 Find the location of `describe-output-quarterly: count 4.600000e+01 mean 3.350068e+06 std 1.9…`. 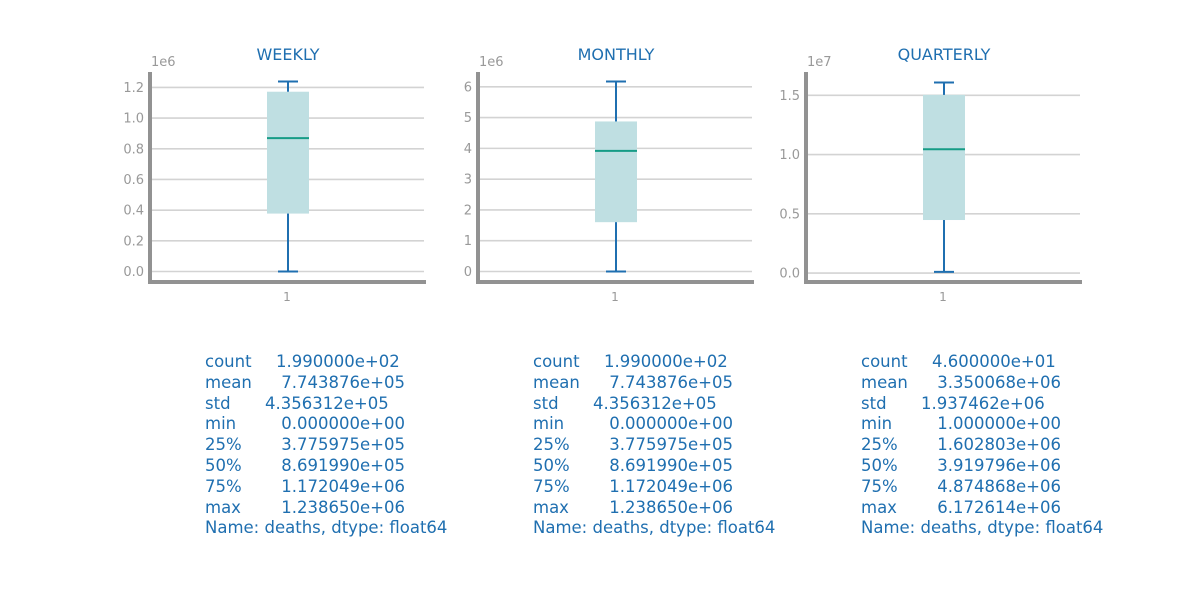

describe-output-quarterly: count 4.600000e+01 mean 3.350068e+06 std 1.9… is located at coordinates (982, 445).